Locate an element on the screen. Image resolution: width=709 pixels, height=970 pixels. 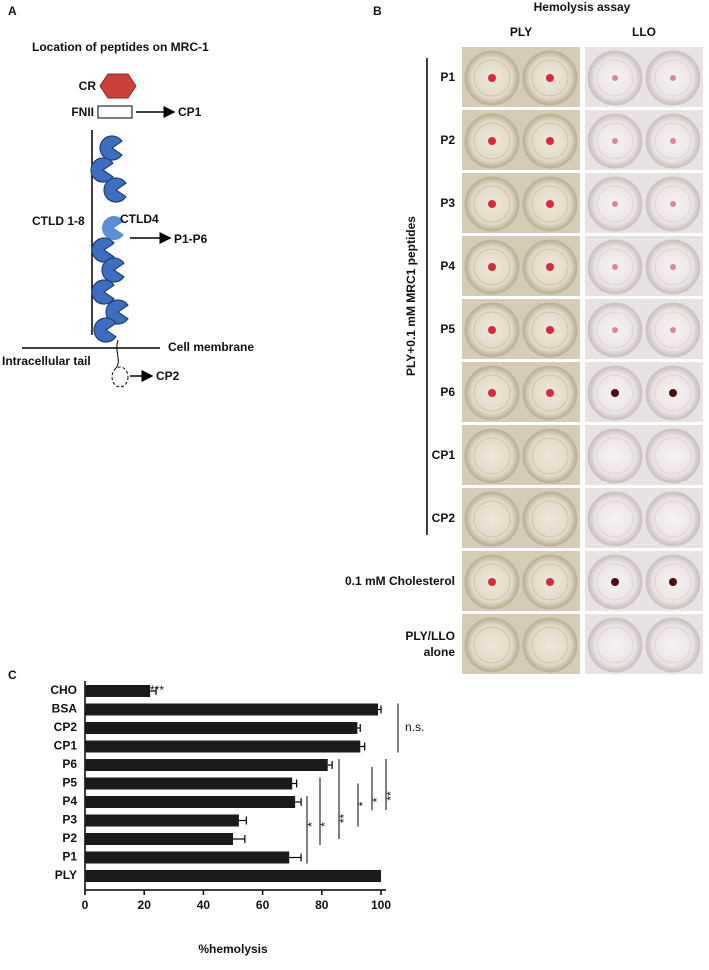
p1p6-label: P1-P6 is located at coordinates (191, 239).